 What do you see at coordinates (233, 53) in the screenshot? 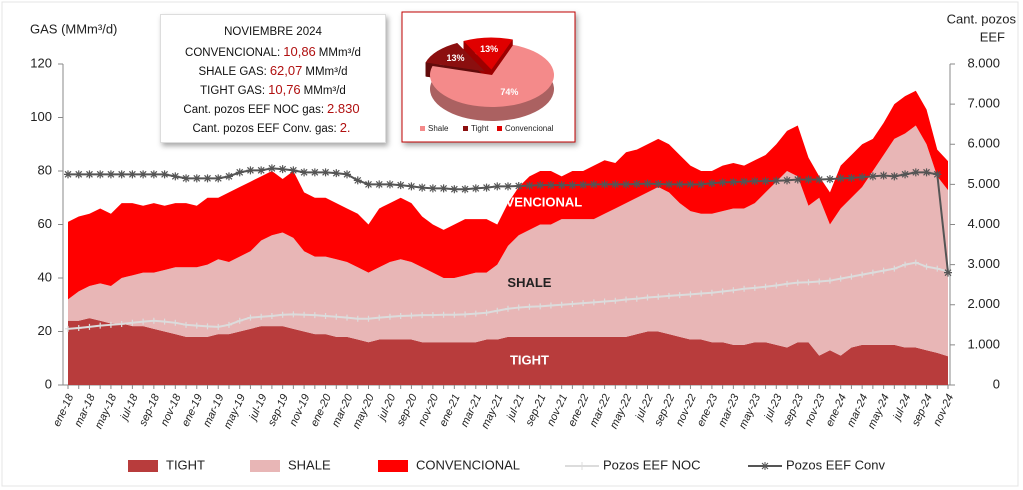
I see `info-label: CONVENCIONAL:` at bounding box center [233, 53].